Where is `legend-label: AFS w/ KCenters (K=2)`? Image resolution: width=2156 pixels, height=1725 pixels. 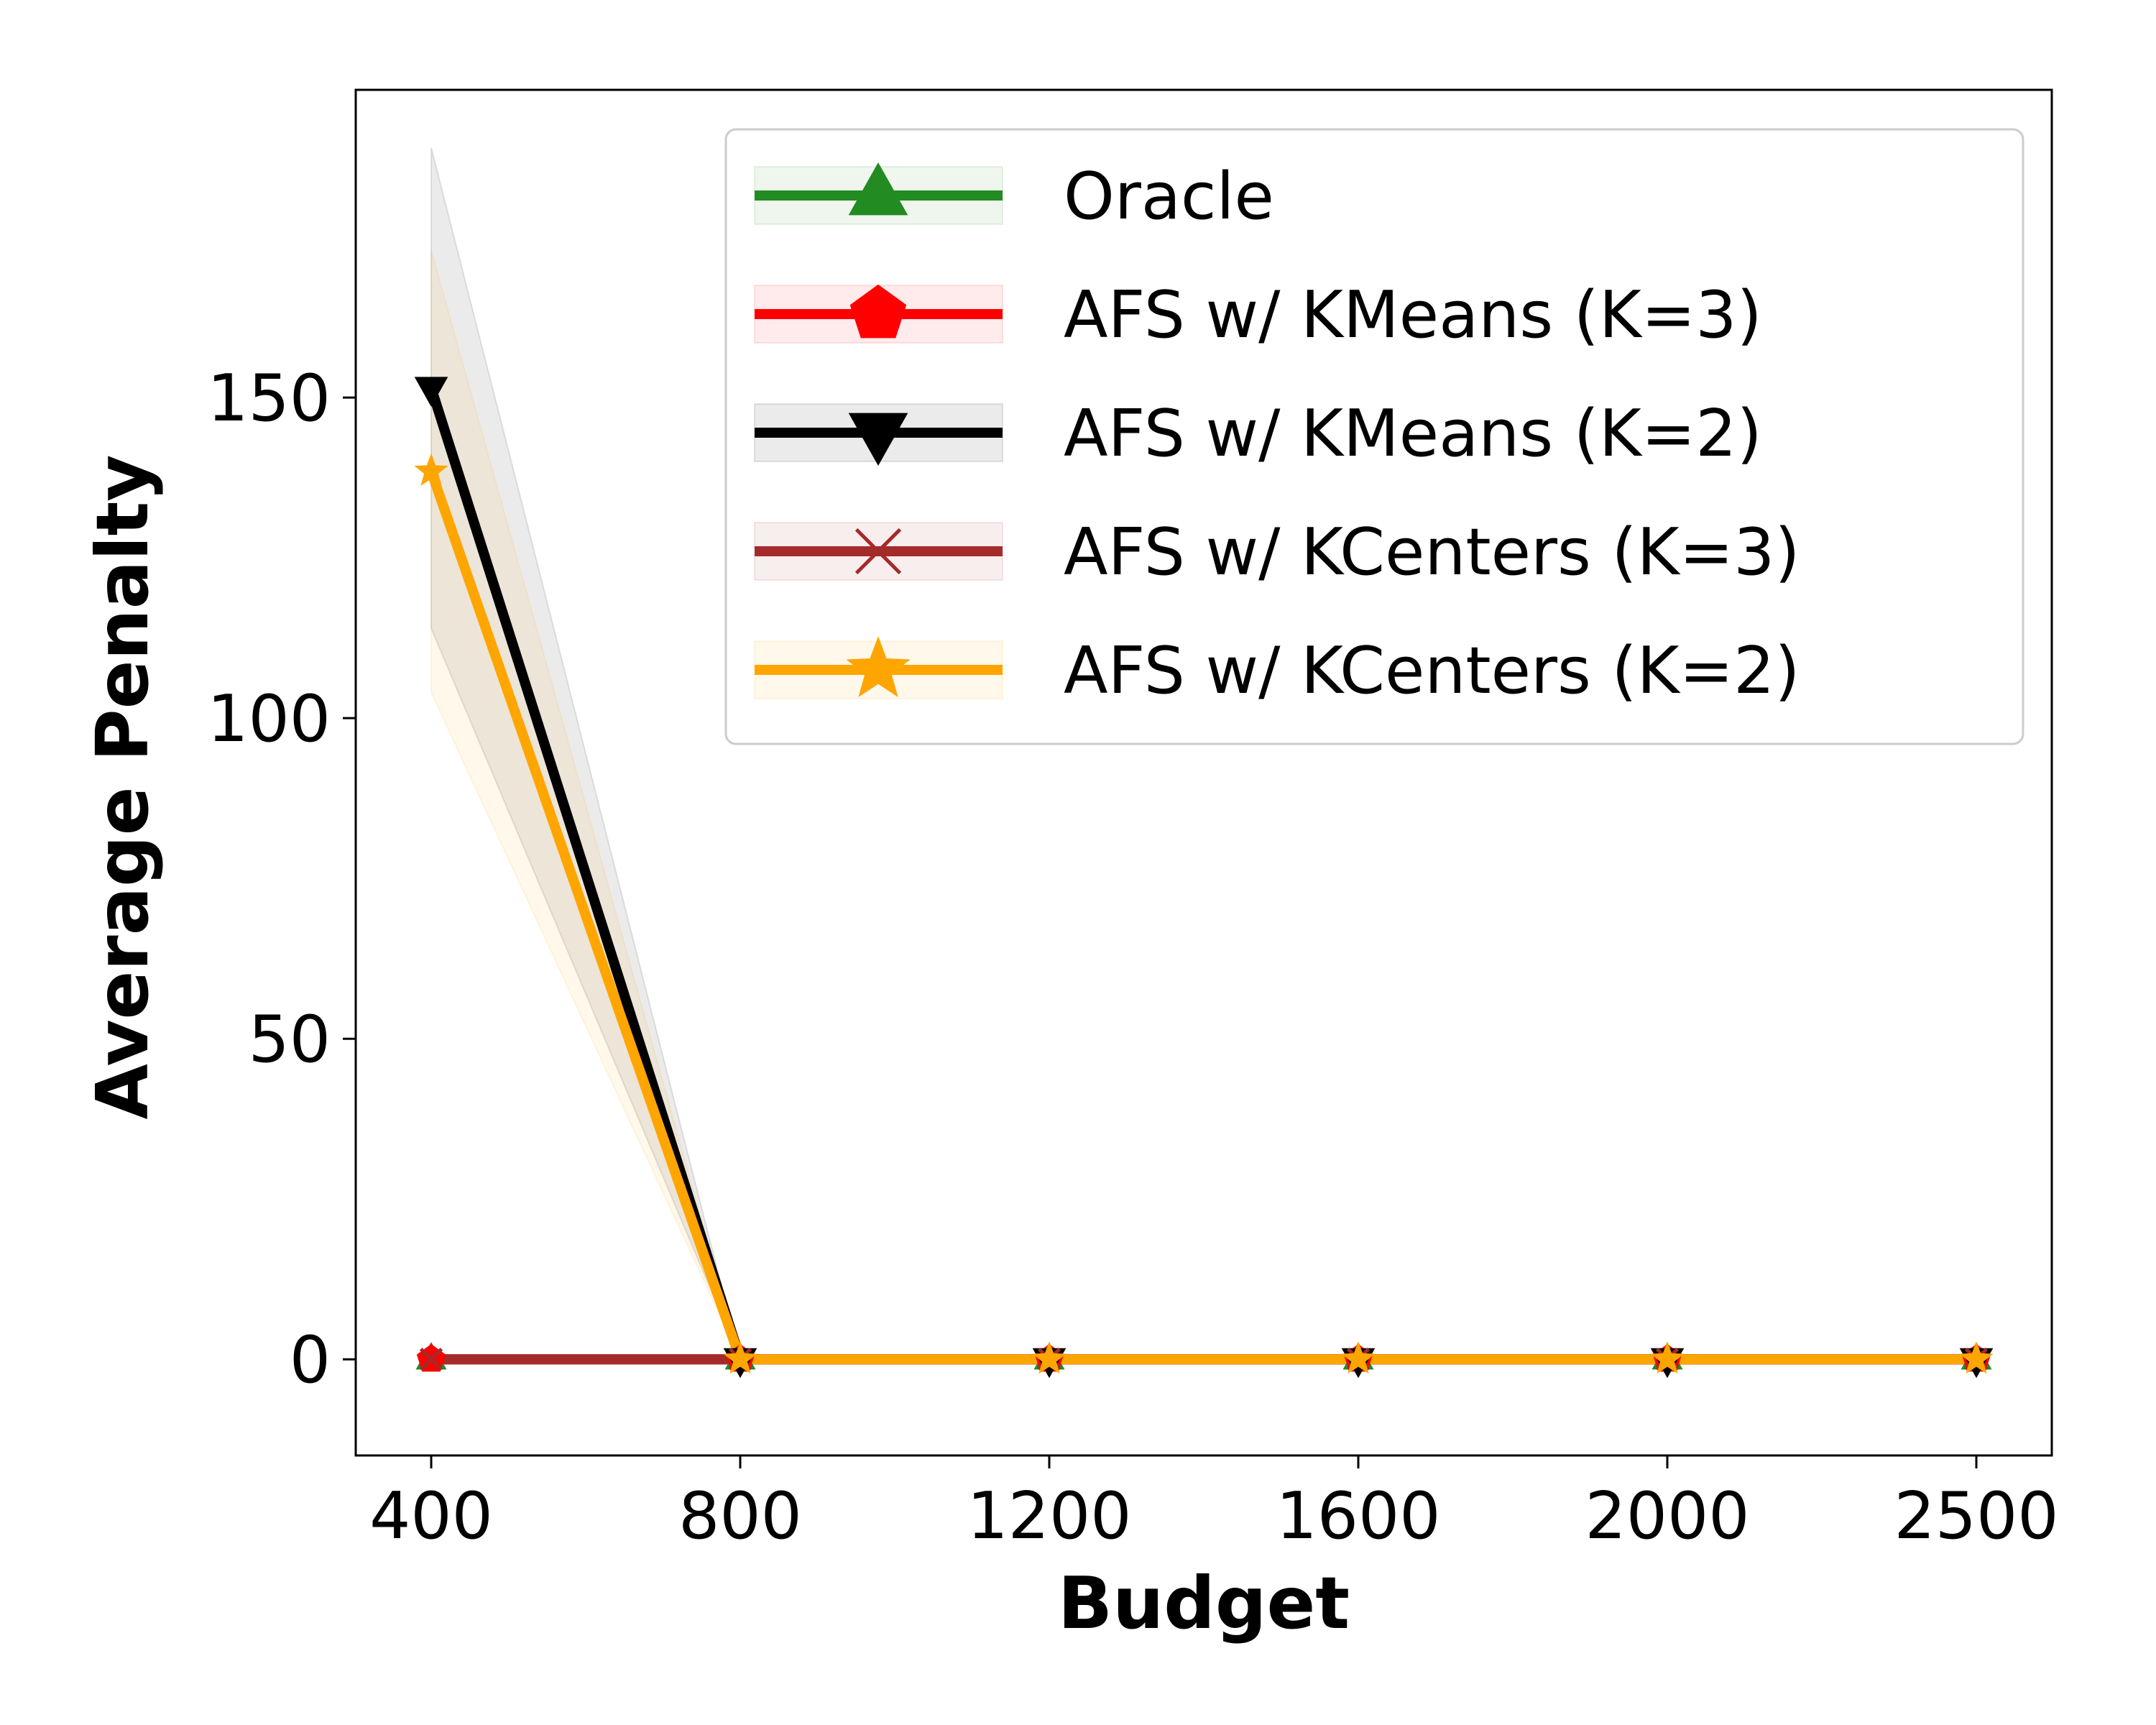
legend-label: AFS w/ KCenters (K=2) is located at coordinates (1432, 671).